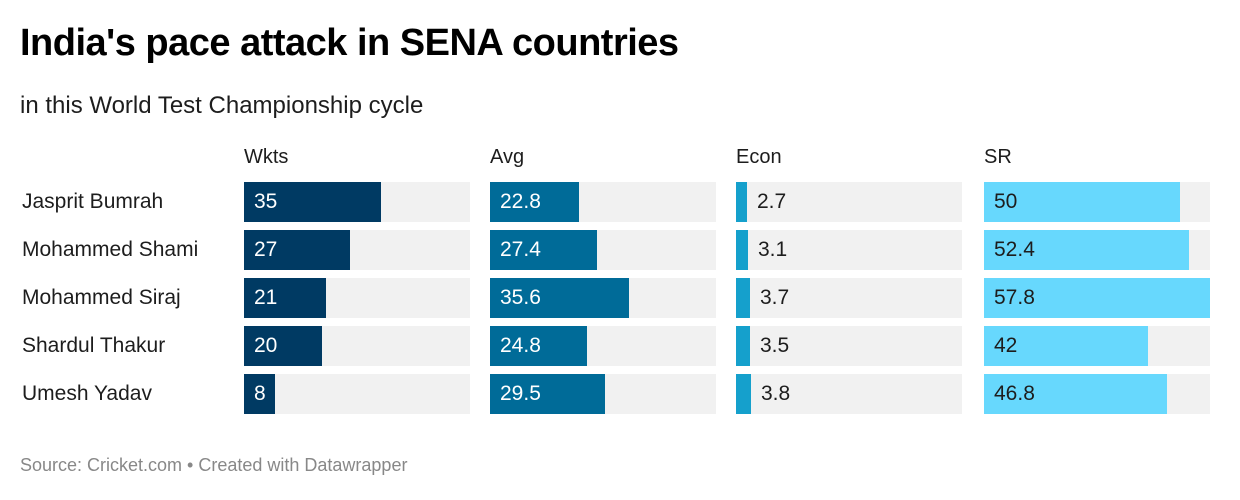 This screenshot has height=500, width=1240. What do you see at coordinates (507, 157) in the screenshot?
I see `column-header-avg: Avg` at bounding box center [507, 157].